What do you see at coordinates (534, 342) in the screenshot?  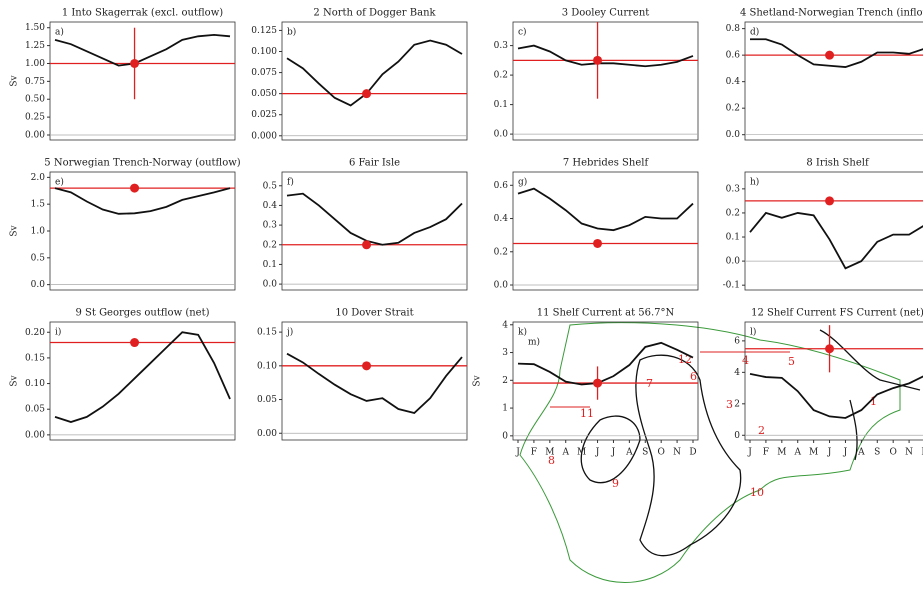 I see `map-panel-label: m)` at bounding box center [534, 342].